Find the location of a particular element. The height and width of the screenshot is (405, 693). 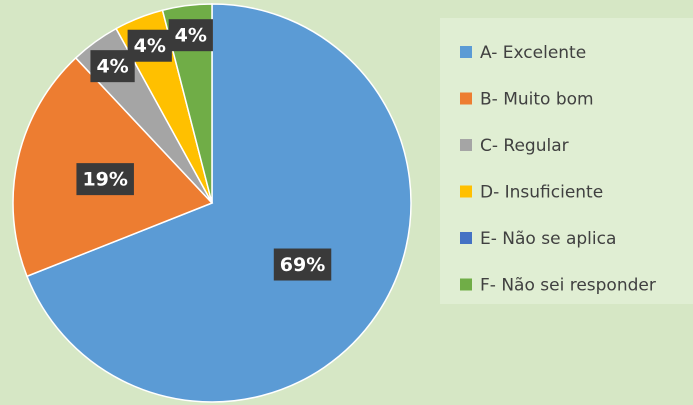

legend-label: F- Não sei responder is located at coordinates (568, 286).